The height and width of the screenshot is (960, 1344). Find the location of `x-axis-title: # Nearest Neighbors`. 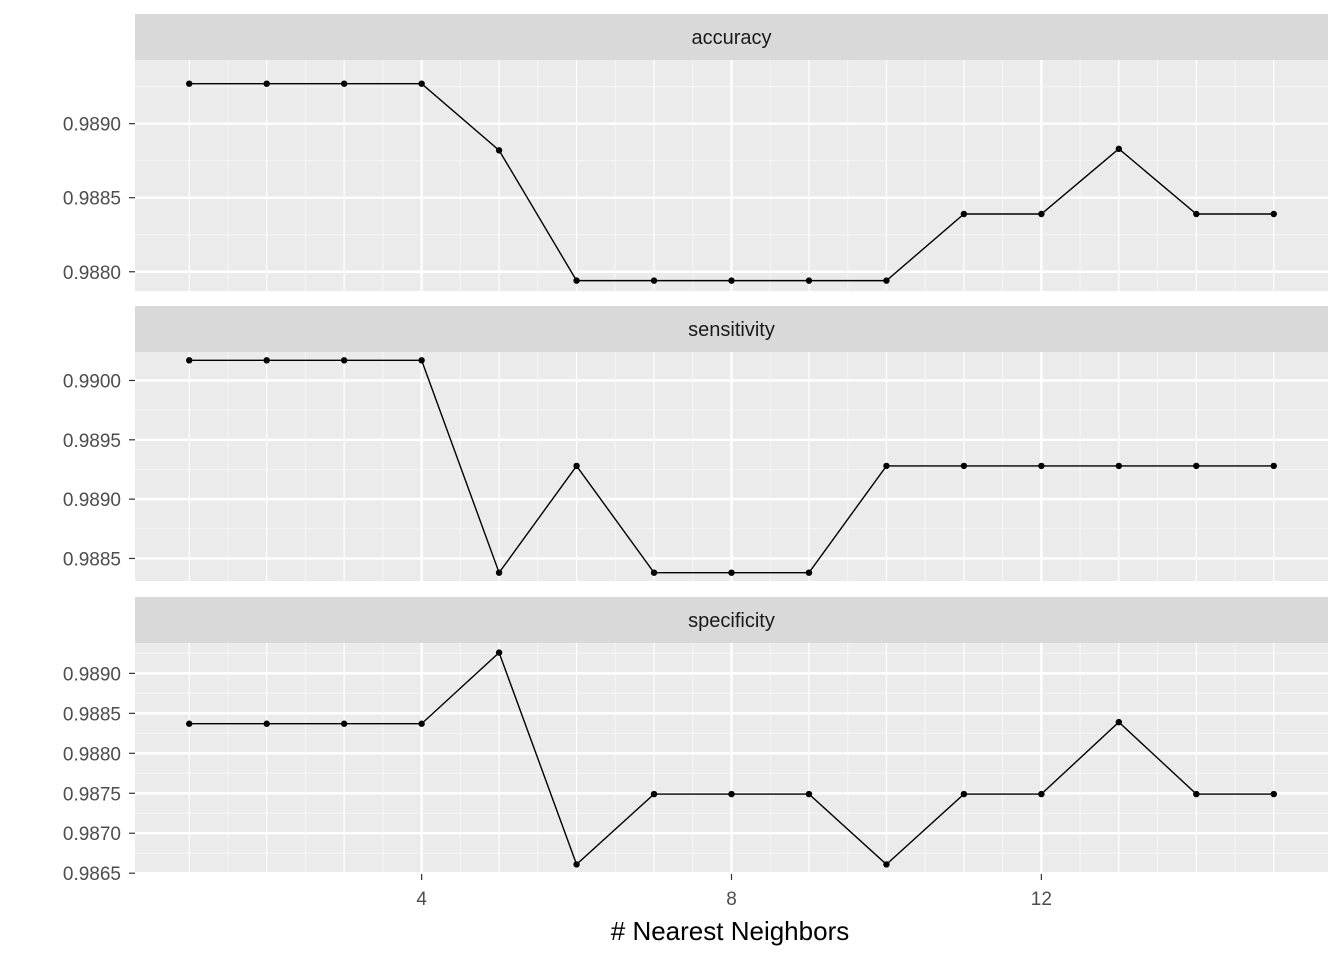

x-axis-title: # Nearest Neighbors is located at coordinates (730, 931).